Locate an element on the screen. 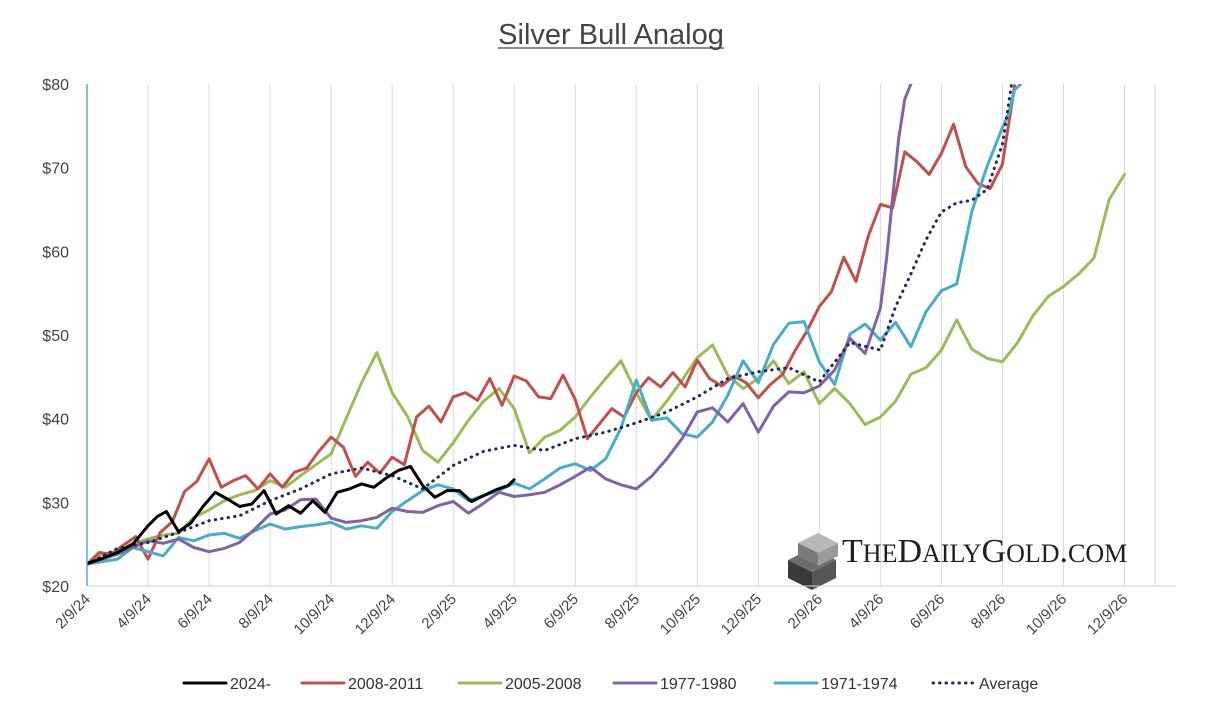 This screenshot has height=718, width=1224. y-axis-ticks: $20 $30 $40 $50 $60 $70 $80 is located at coordinates (55, 336).